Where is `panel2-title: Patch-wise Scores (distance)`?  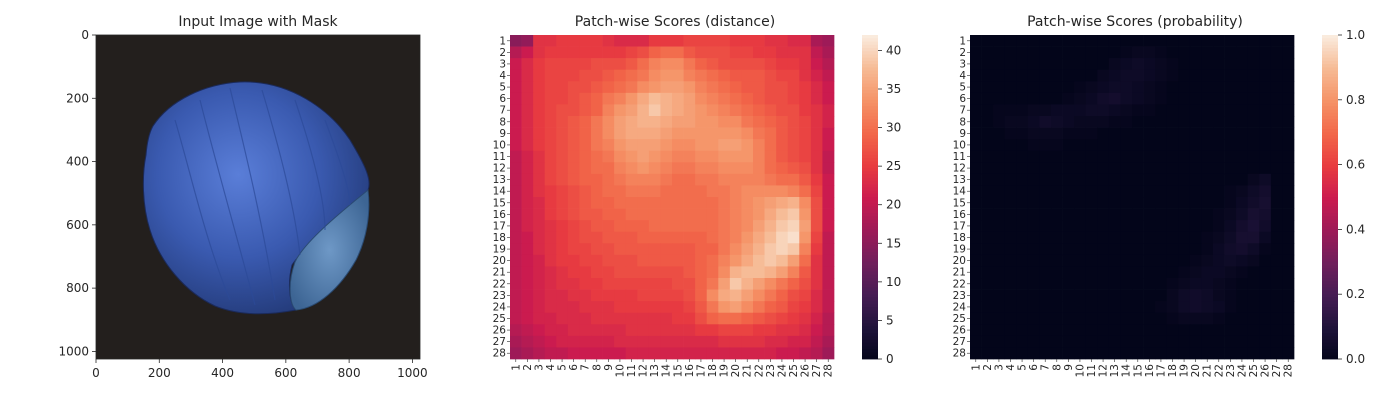
panel2-title: Patch-wise Scores (distance) is located at coordinates (675, 22).